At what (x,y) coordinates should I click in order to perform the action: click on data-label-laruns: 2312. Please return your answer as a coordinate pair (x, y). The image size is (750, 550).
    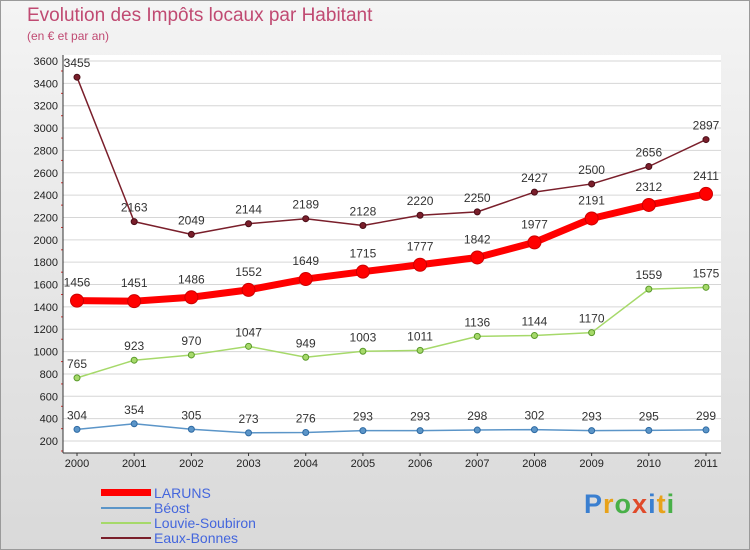
    Looking at the image, I should click on (648, 187).